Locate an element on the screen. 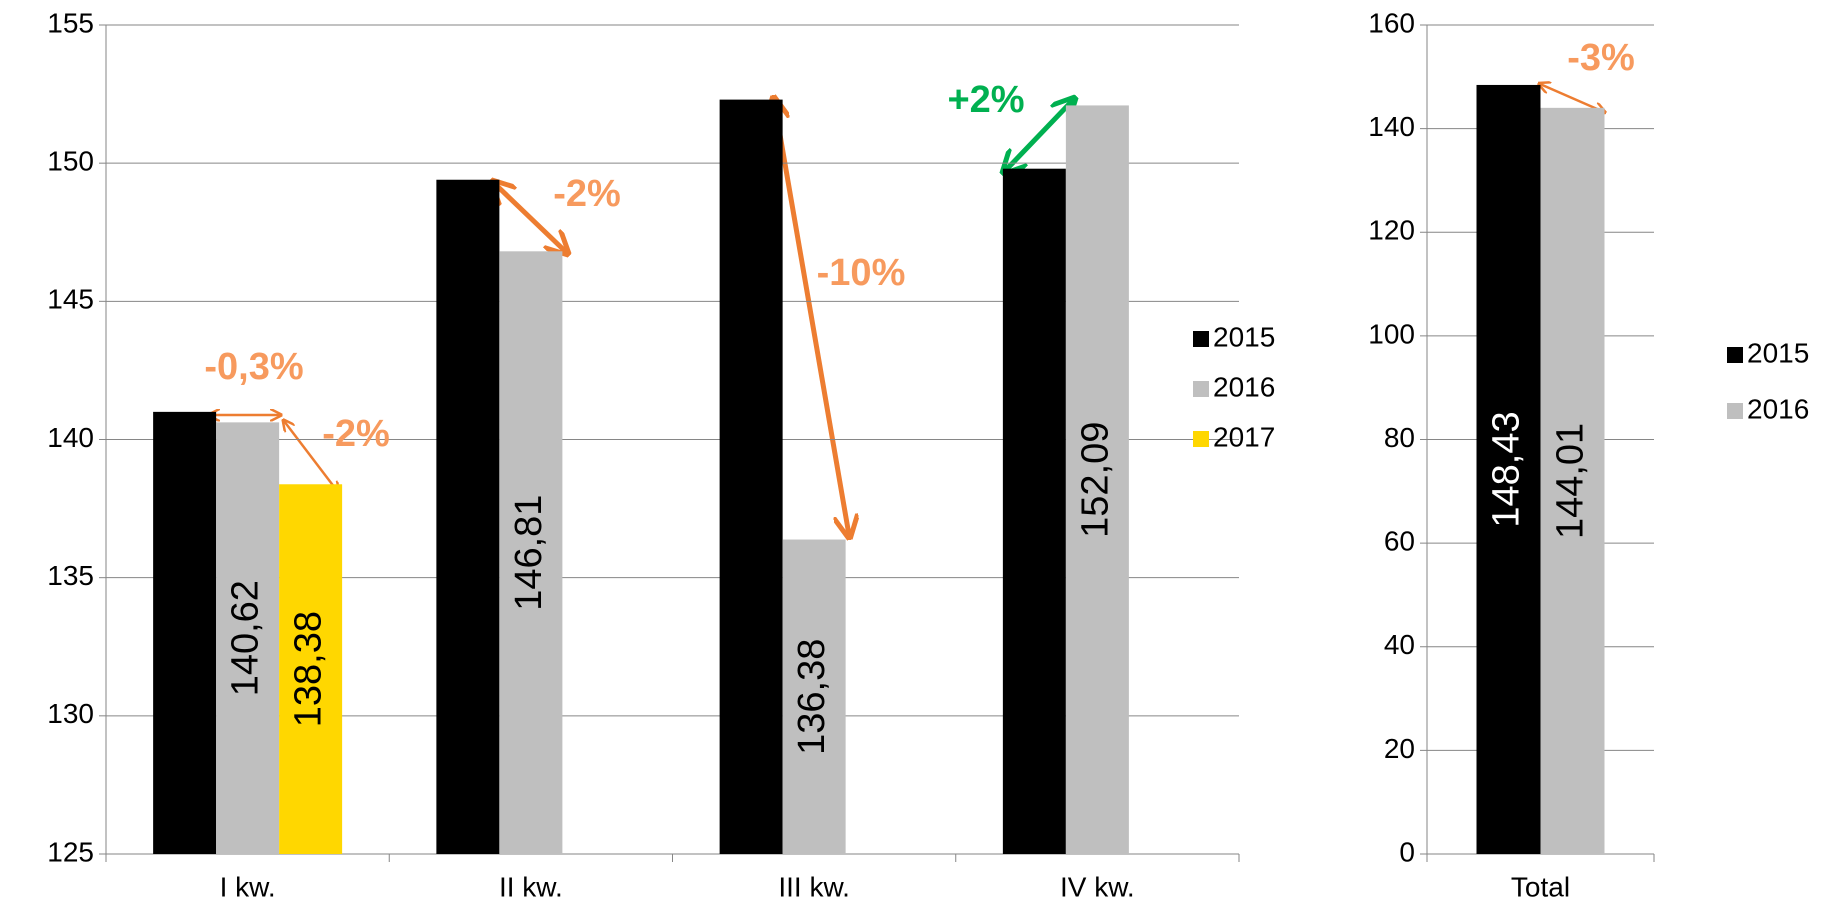  y-tick-label: 160 is located at coordinates (1391, 22).